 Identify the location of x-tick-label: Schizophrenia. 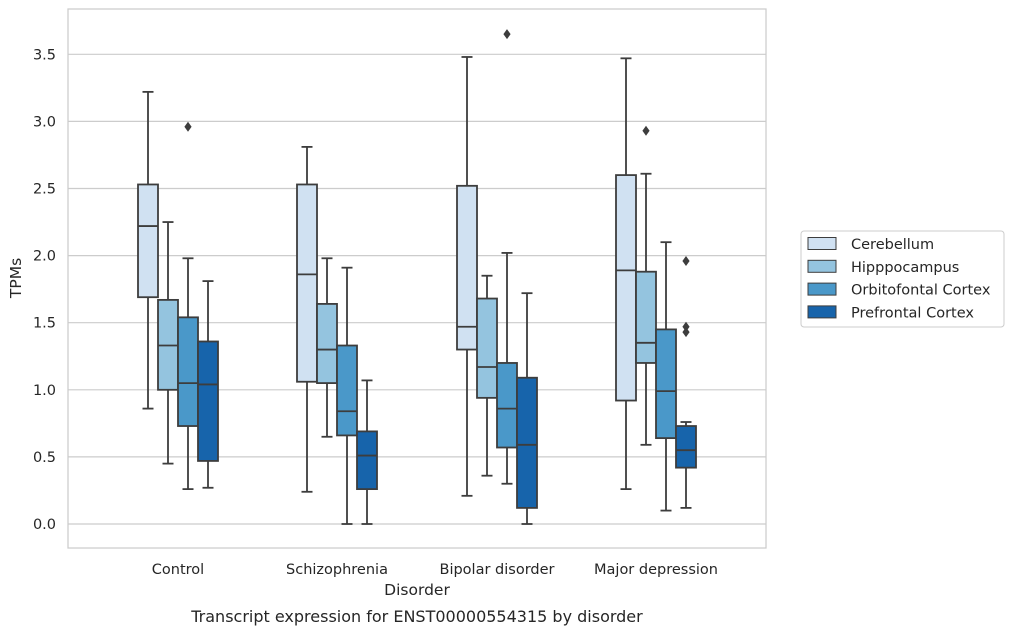
(337, 570).